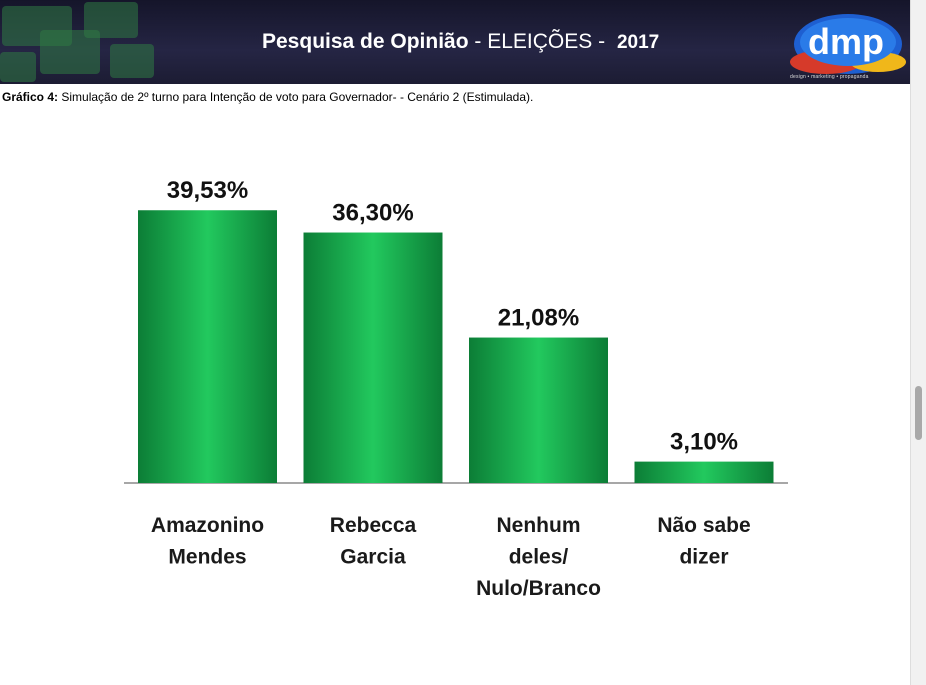 The image size is (926, 685). I want to click on category-label-line: dizer, so click(703, 557).